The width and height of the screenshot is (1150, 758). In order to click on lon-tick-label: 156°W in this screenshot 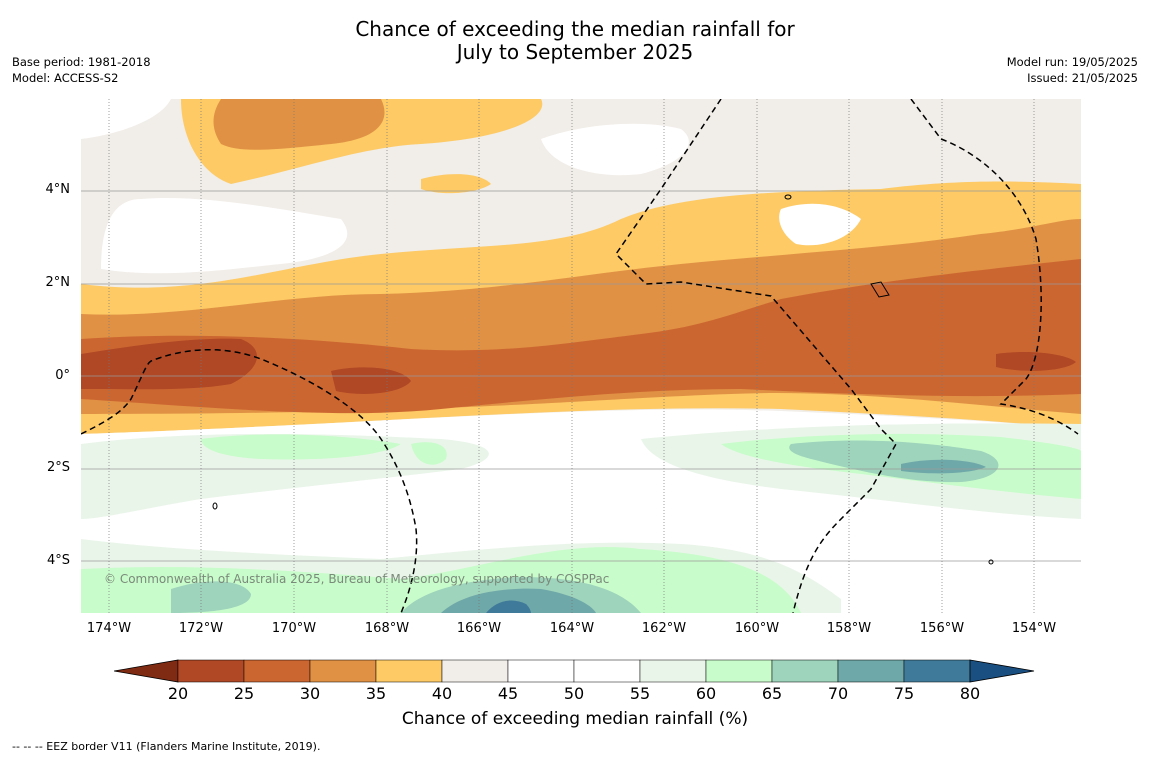, I will do `click(942, 628)`.